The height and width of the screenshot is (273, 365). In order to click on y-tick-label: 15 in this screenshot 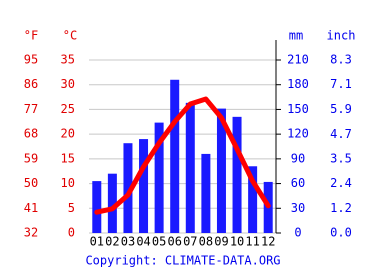, I will do `click(68, 158)`.